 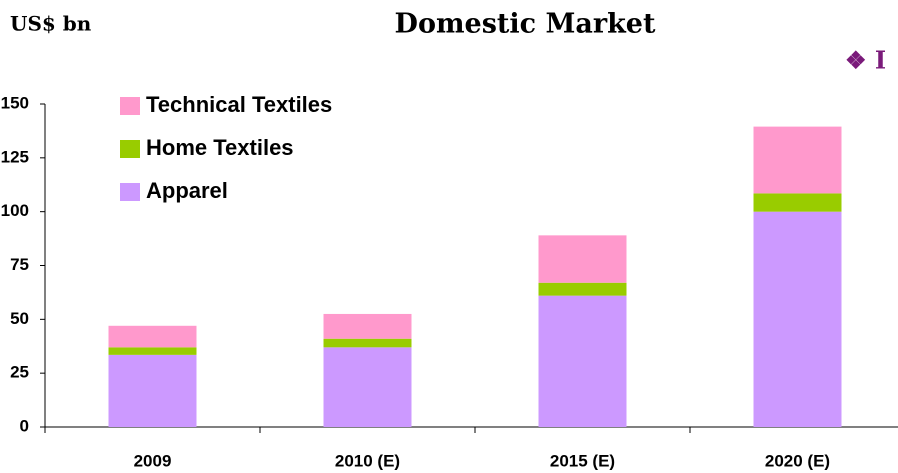 What do you see at coordinates (153, 460) in the screenshot?
I see `x-tick-label: 2009` at bounding box center [153, 460].